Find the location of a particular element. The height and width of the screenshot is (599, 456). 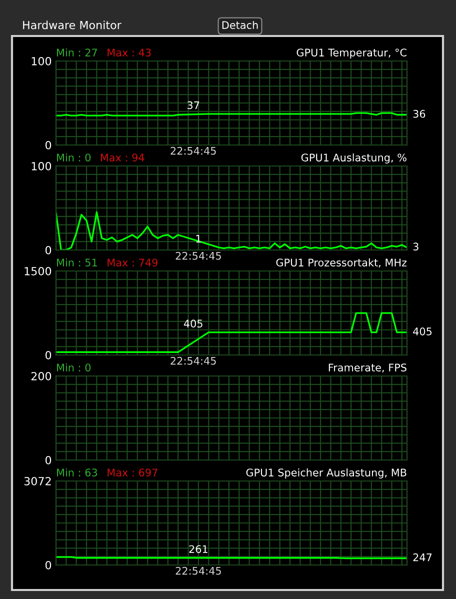

chart-title: GPU1 Speicher Auslastung, MB is located at coordinates (326, 473).